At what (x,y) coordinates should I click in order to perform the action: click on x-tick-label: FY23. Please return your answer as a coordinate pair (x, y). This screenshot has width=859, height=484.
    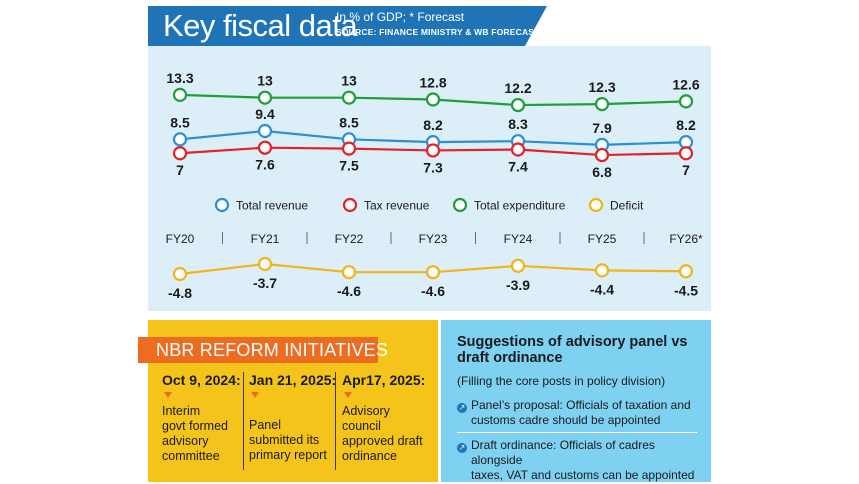
    Looking at the image, I should click on (433, 239).